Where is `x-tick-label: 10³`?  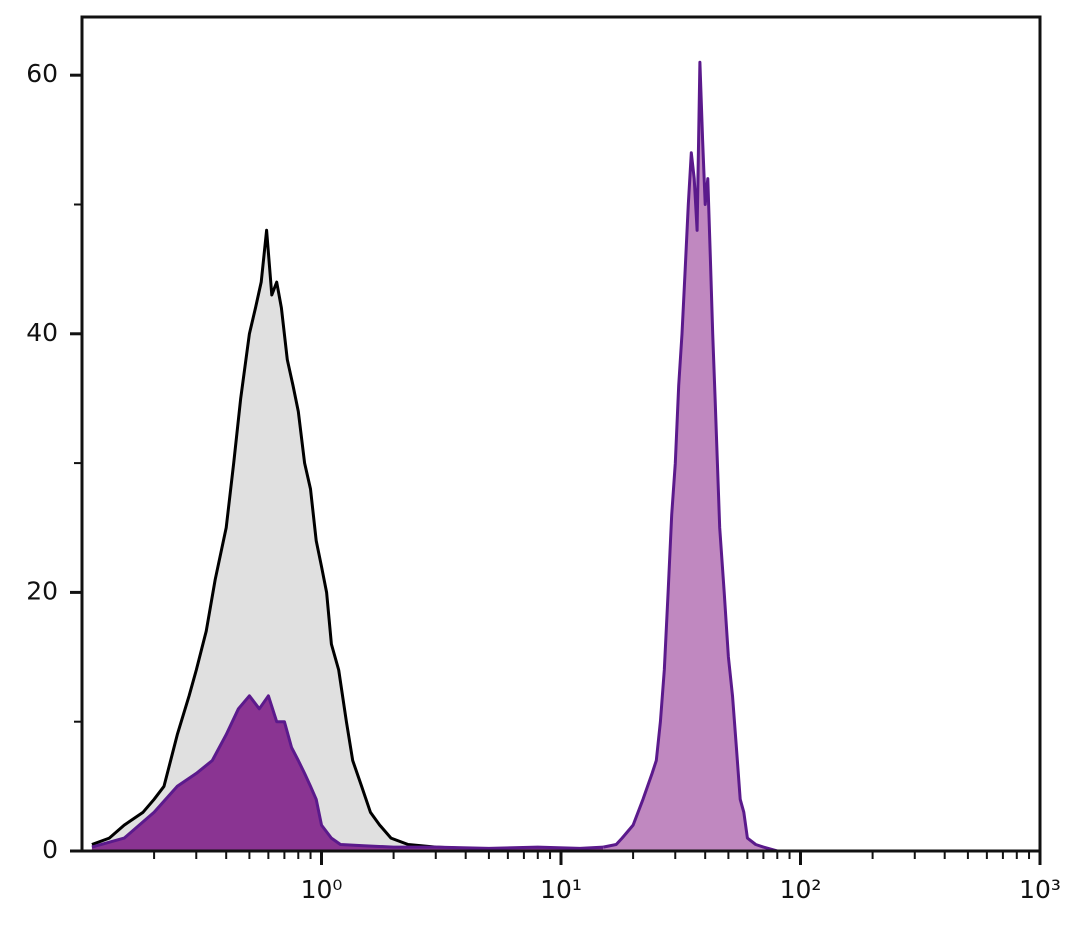 x-tick-label: 10³ is located at coordinates (1040, 889).